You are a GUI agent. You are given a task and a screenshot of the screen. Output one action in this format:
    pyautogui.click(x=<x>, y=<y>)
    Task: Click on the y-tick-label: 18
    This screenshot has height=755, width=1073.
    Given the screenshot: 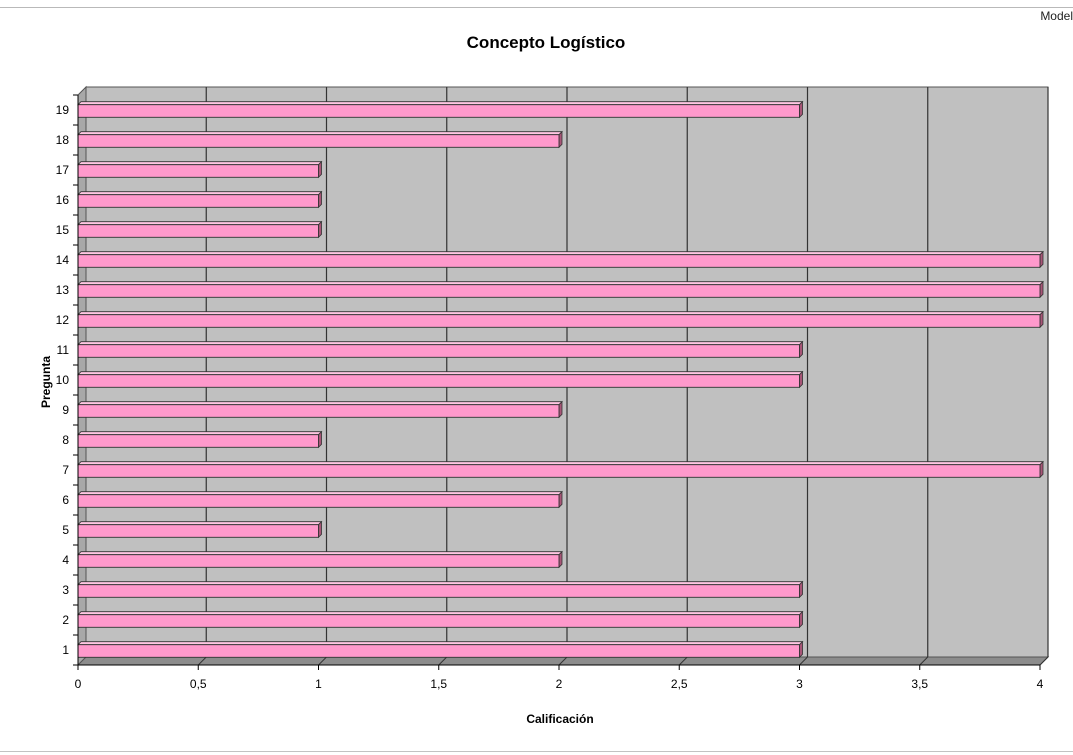 What is the action you would take?
    pyautogui.click(x=63, y=140)
    